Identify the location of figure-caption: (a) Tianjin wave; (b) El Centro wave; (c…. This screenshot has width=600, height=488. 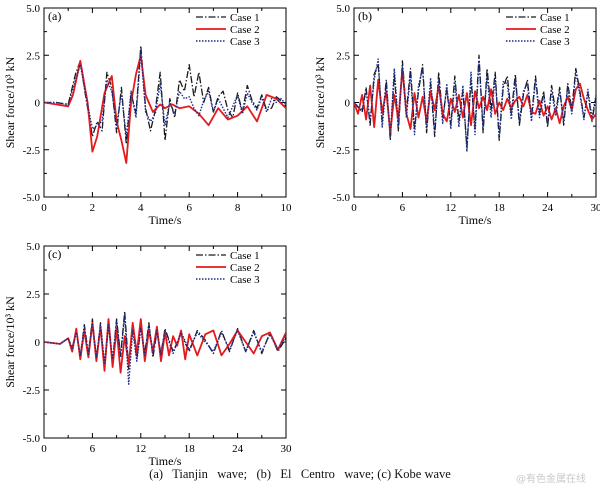
(300, 474).